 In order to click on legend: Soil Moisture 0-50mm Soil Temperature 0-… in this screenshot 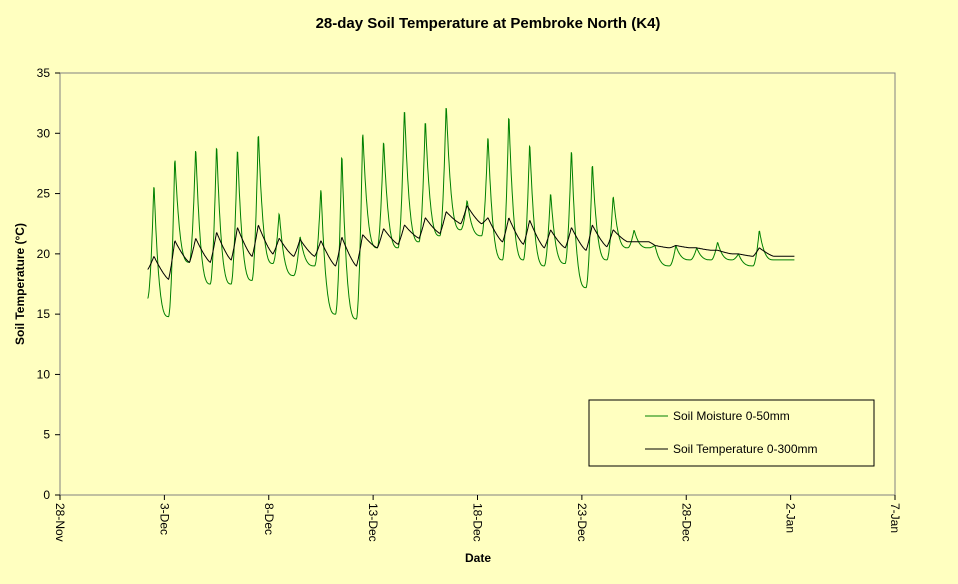, I will do `click(731, 433)`.